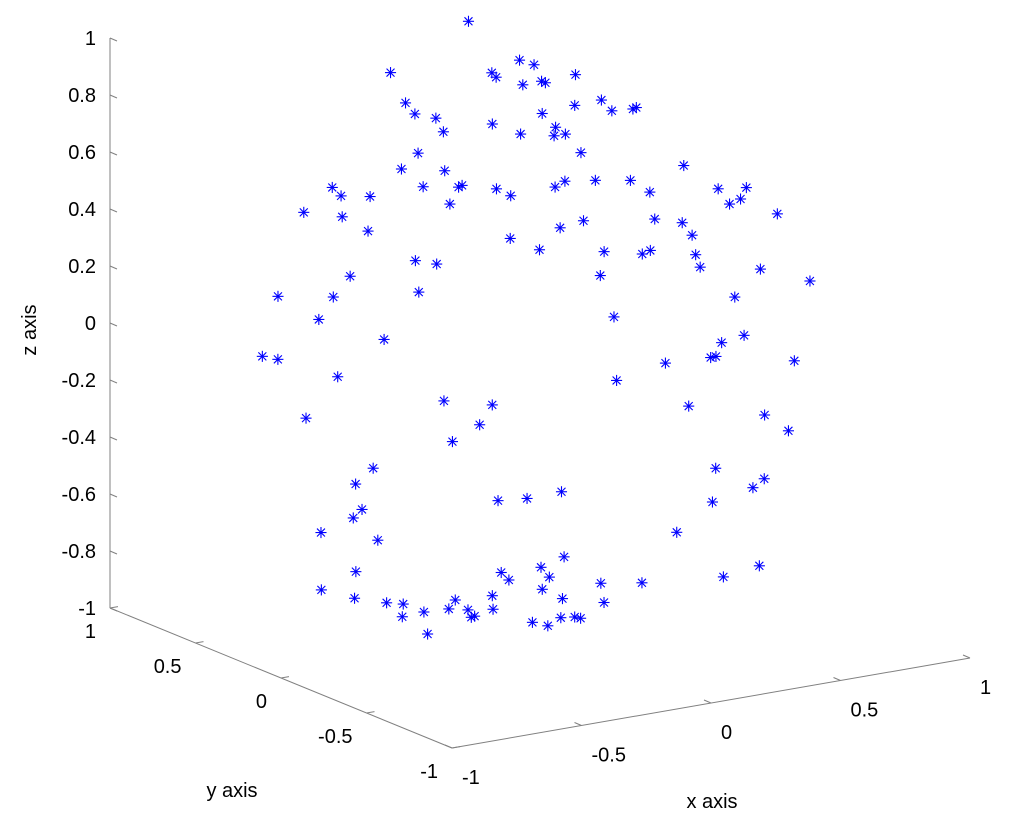 This screenshot has height=827, width=1024. What do you see at coordinates (90, 39) in the screenshot?
I see `z-tick-label: 1` at bounding box center [90, 39].